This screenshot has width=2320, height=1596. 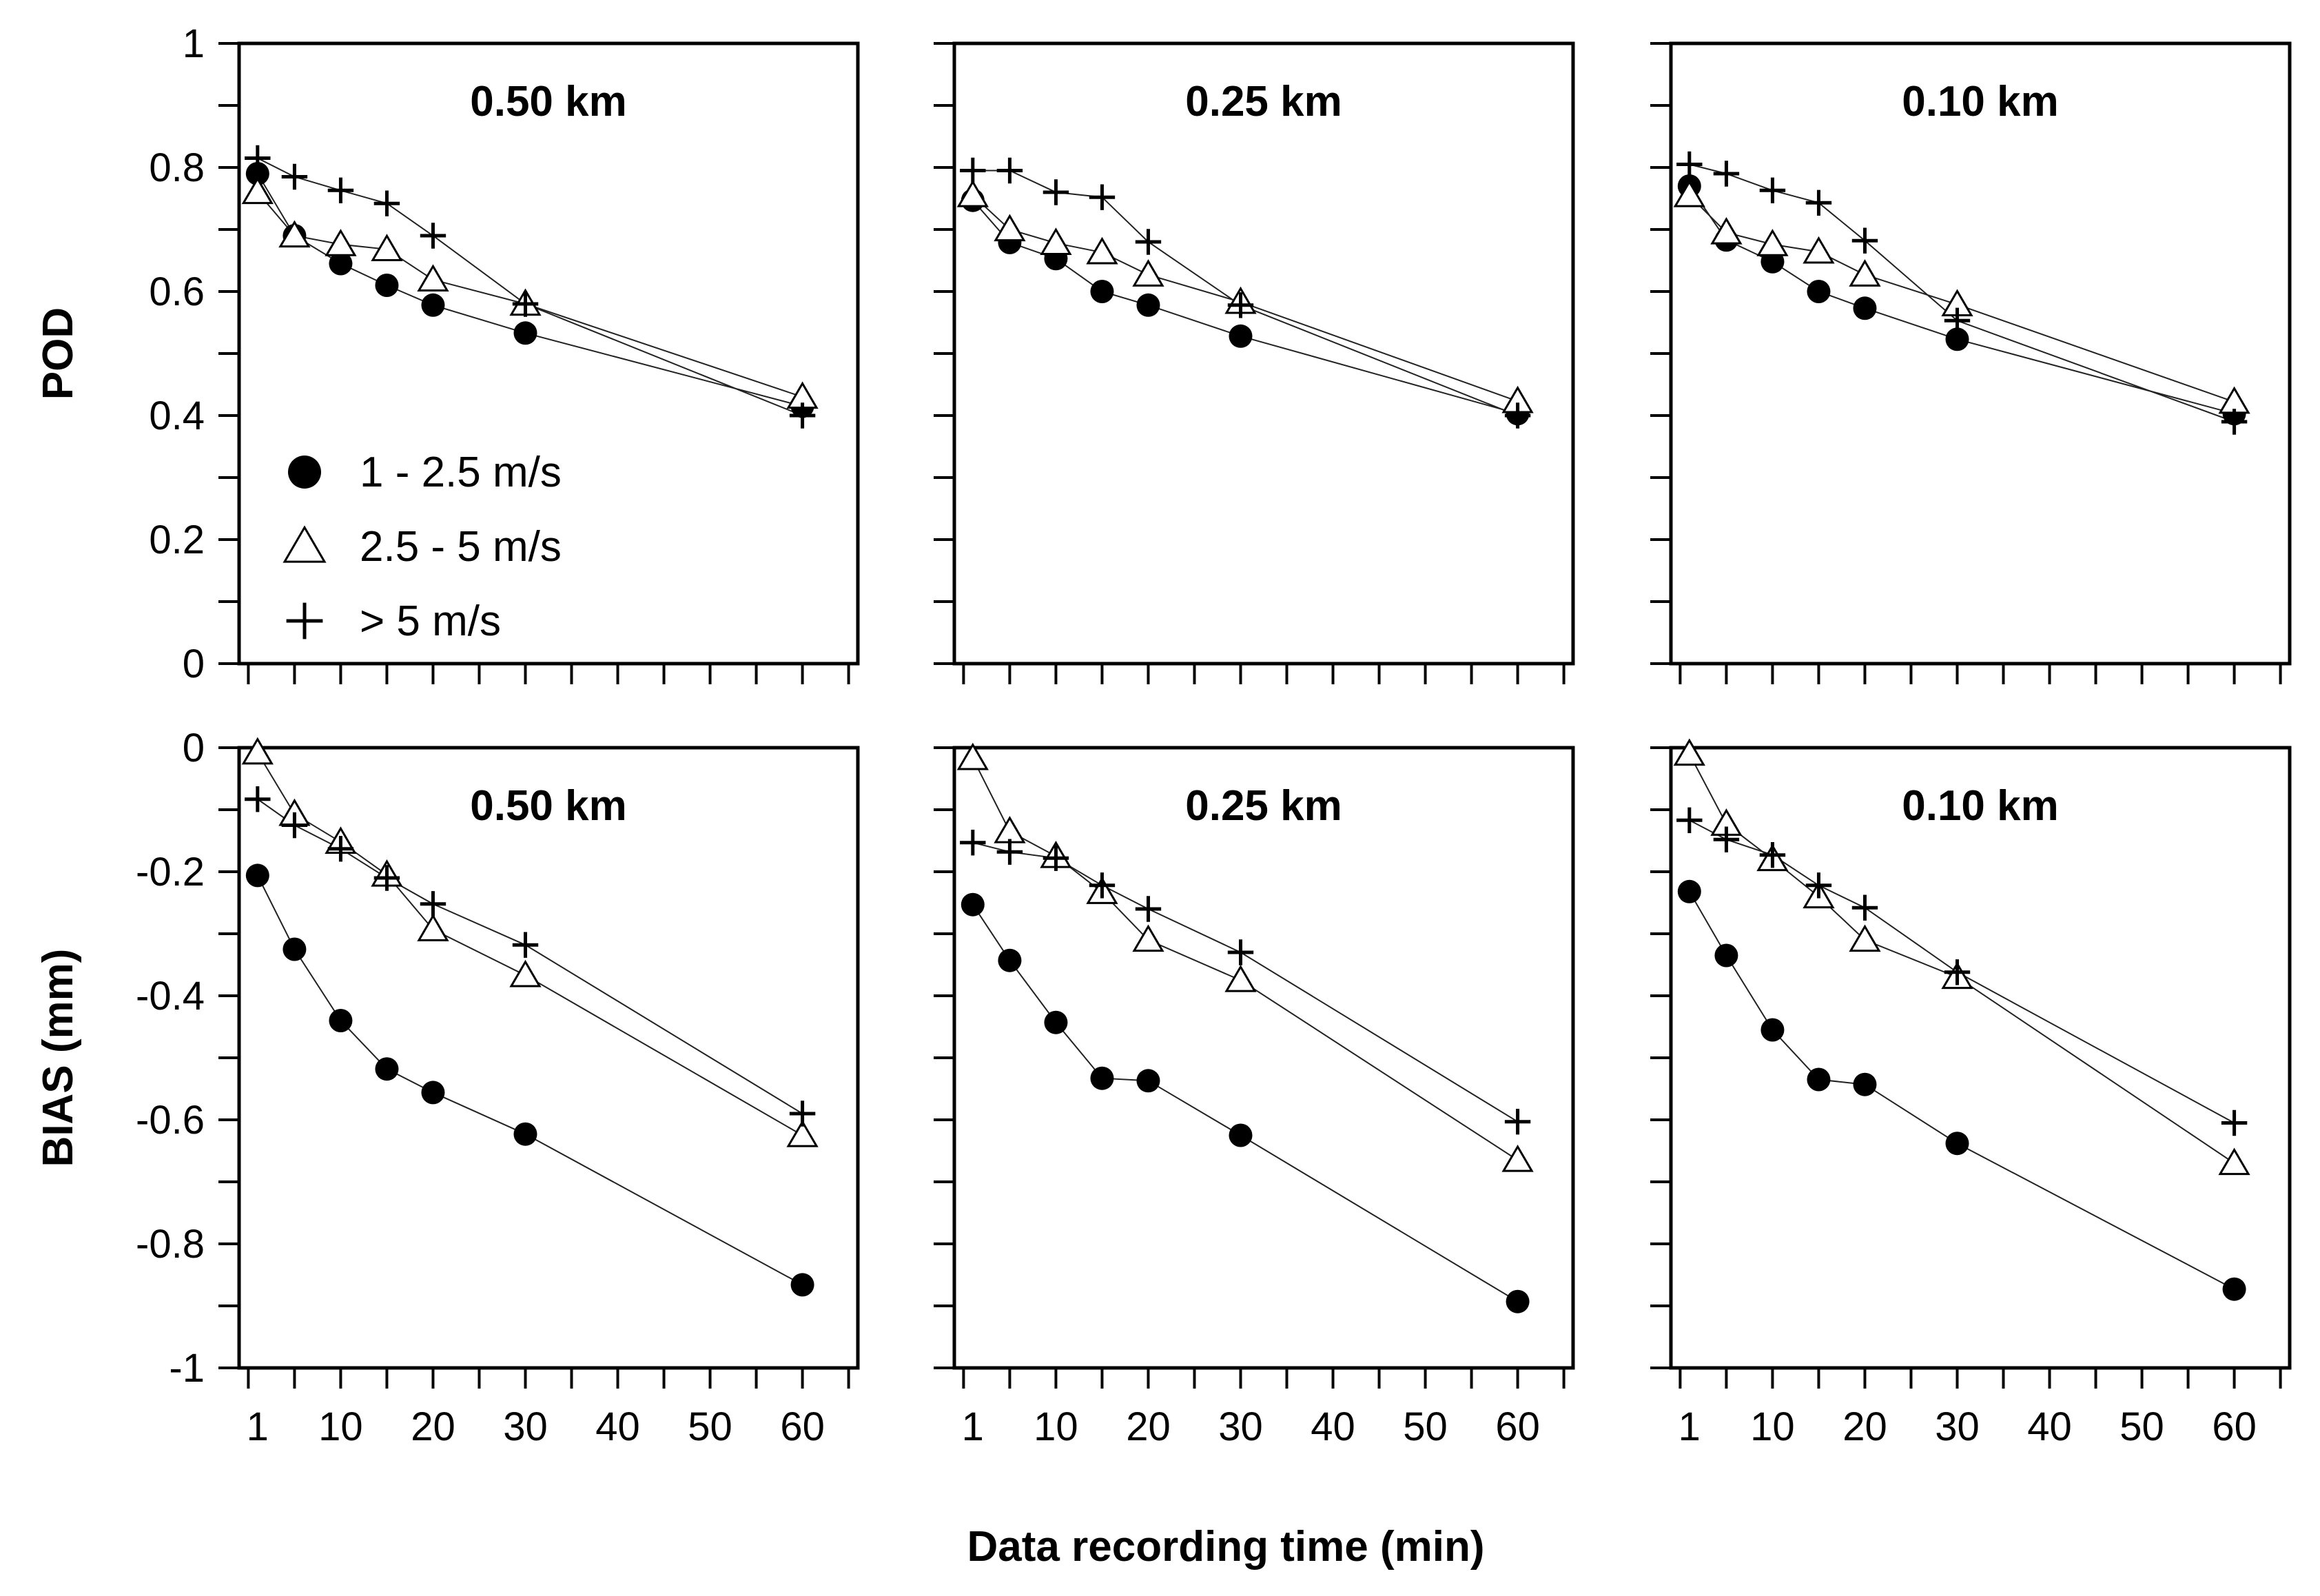 What do you see at coordinates (304, 472) in the screenshot?
I see `legend-marker-s1` at bounding box center [304, 472].